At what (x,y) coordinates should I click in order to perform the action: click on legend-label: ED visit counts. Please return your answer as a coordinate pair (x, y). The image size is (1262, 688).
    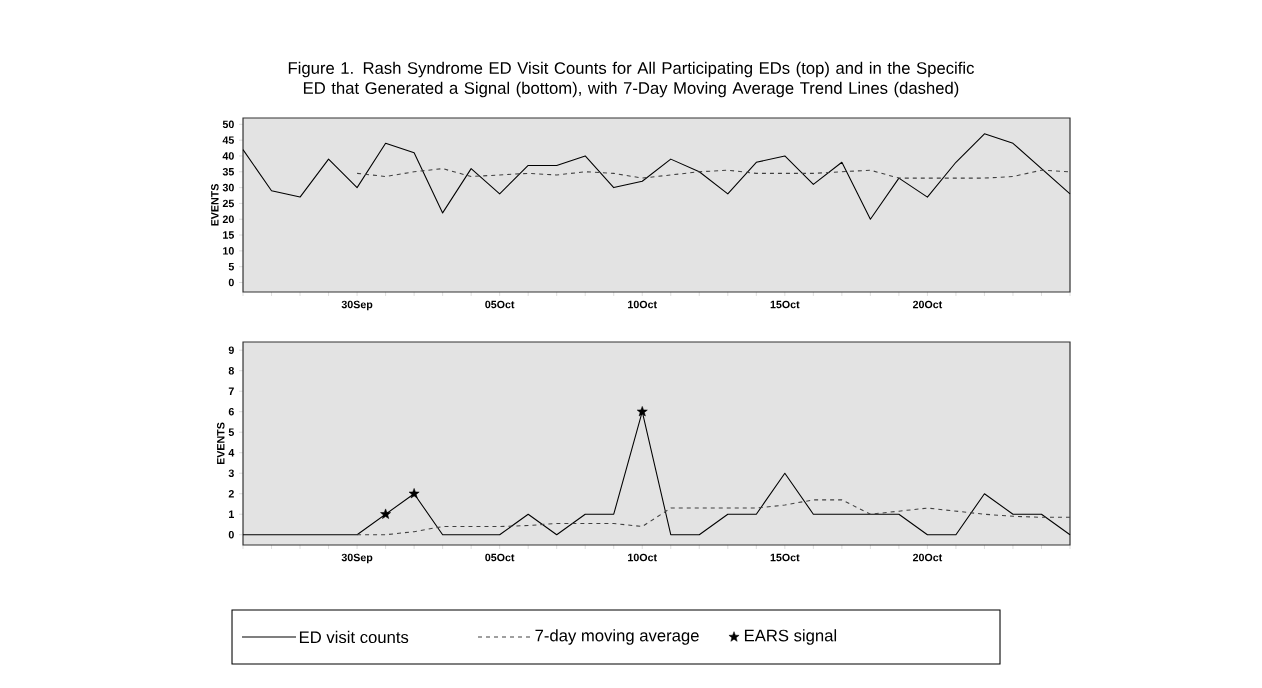
    Looking at the image, I should click on (354, 637).